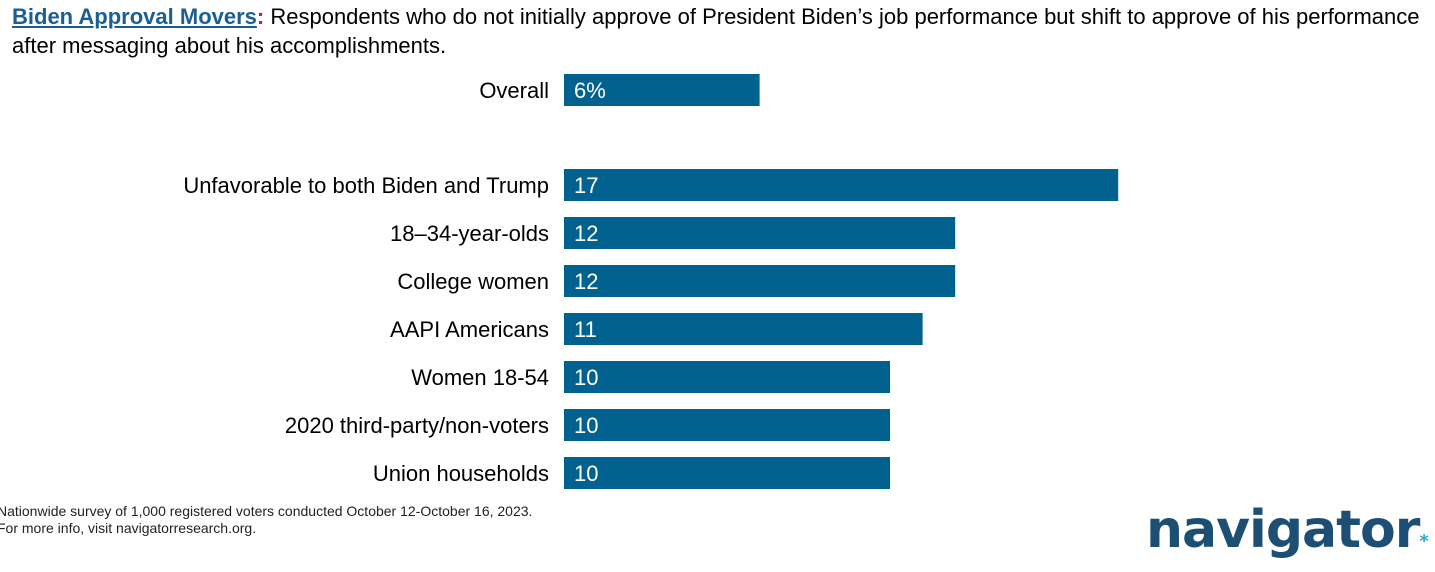  What do you see at coordinates (134, 16) in the screenshot?
I see `title-lead: Biden Approval Movers` at bounding box center [134, 16].